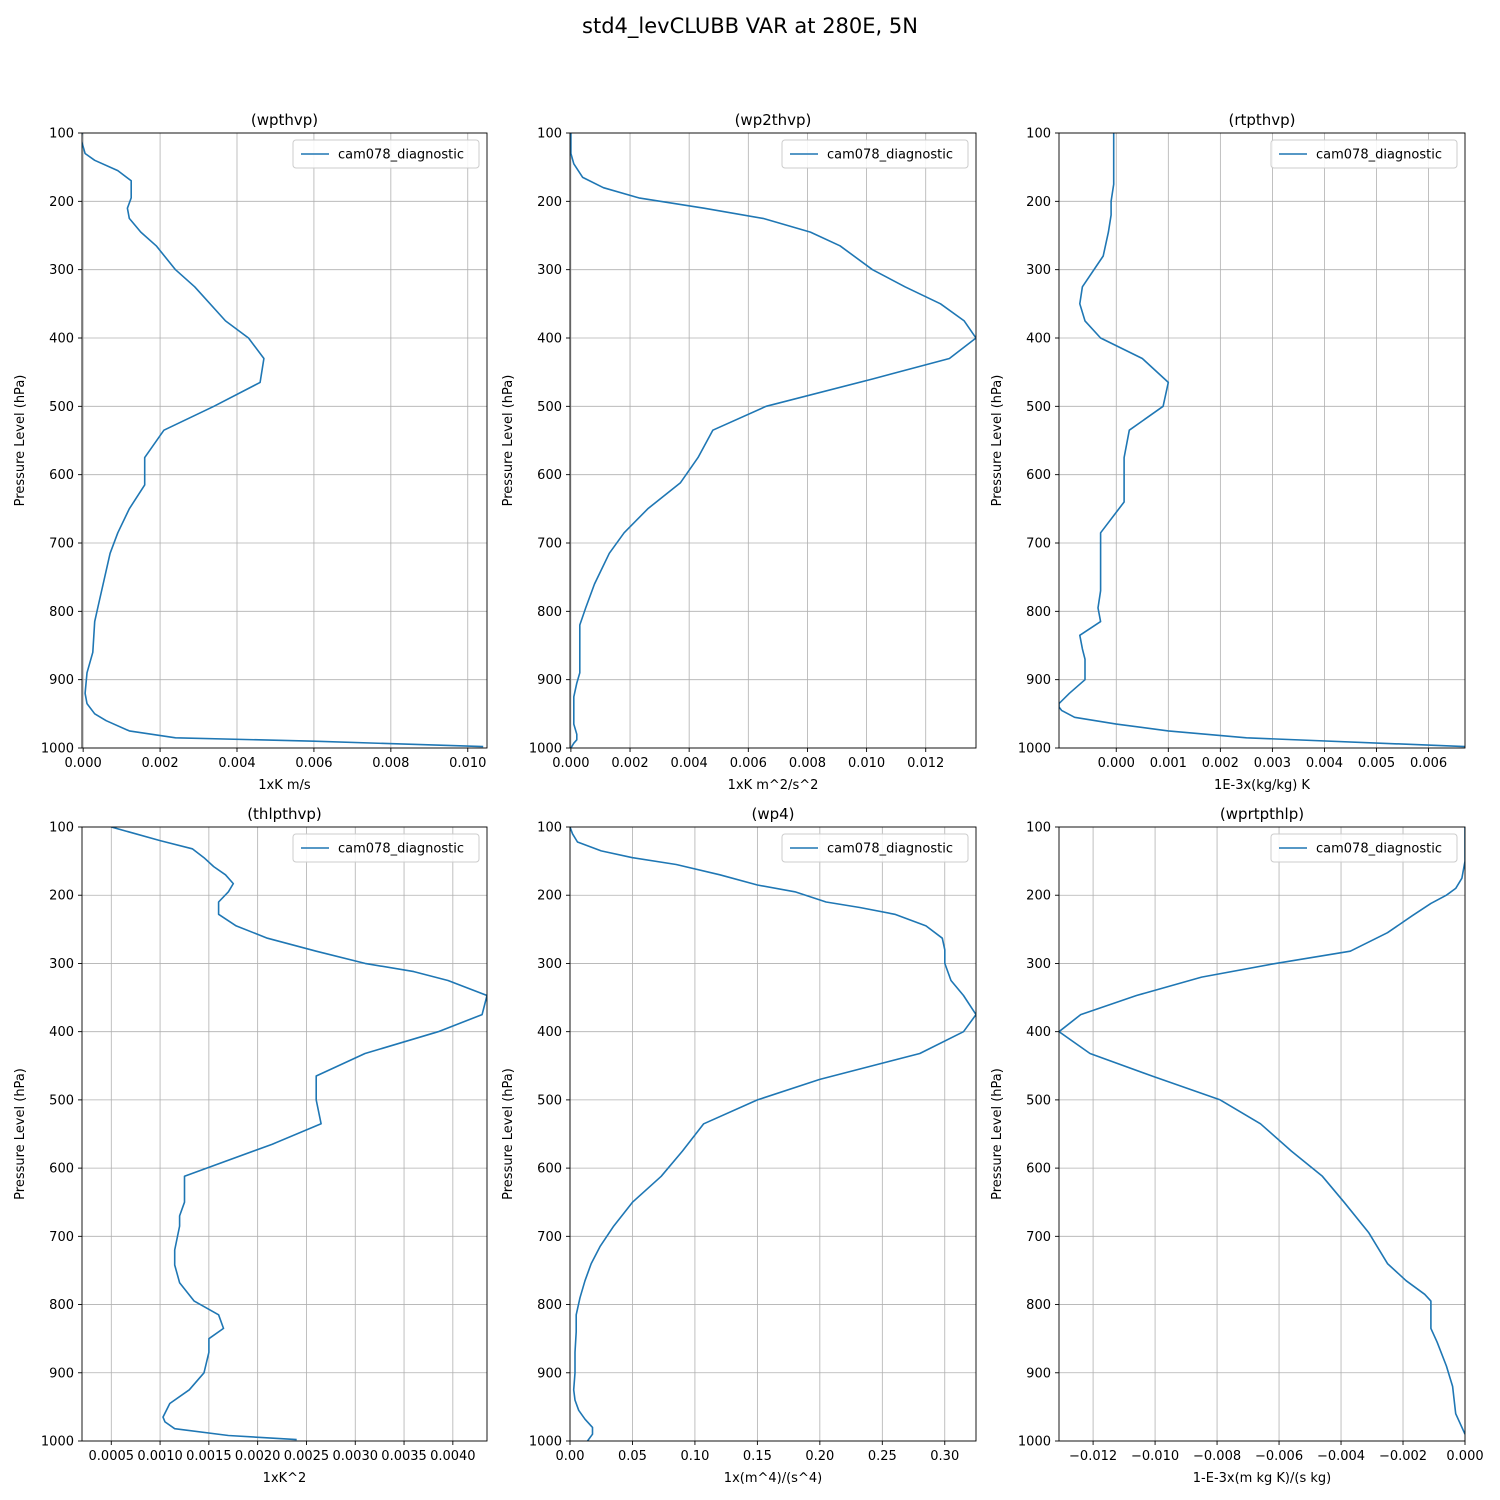 The width and height of the screenshot is (1500, 1500). I want to click on x-tick-label: 0.005, so click(1376, 763).